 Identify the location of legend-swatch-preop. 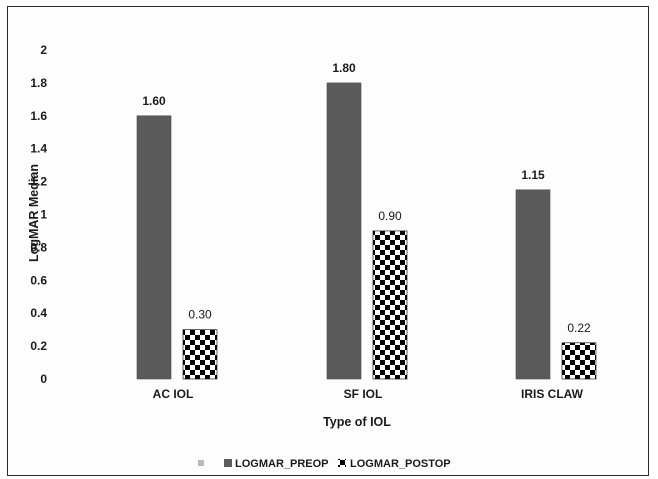
(228, 463).